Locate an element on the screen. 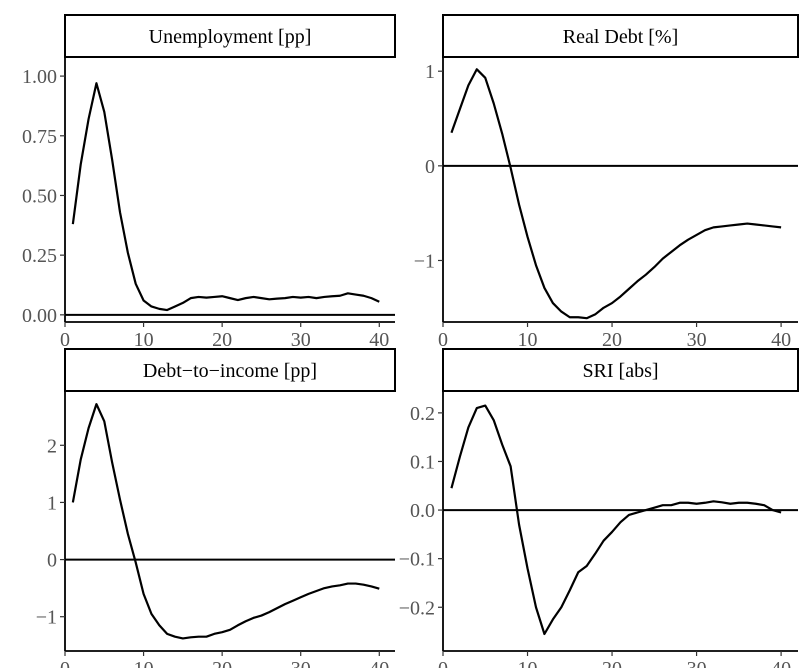 This screenshot has width=799, height=668. y-tick-label: 0 is located at coordinates (52, 561).